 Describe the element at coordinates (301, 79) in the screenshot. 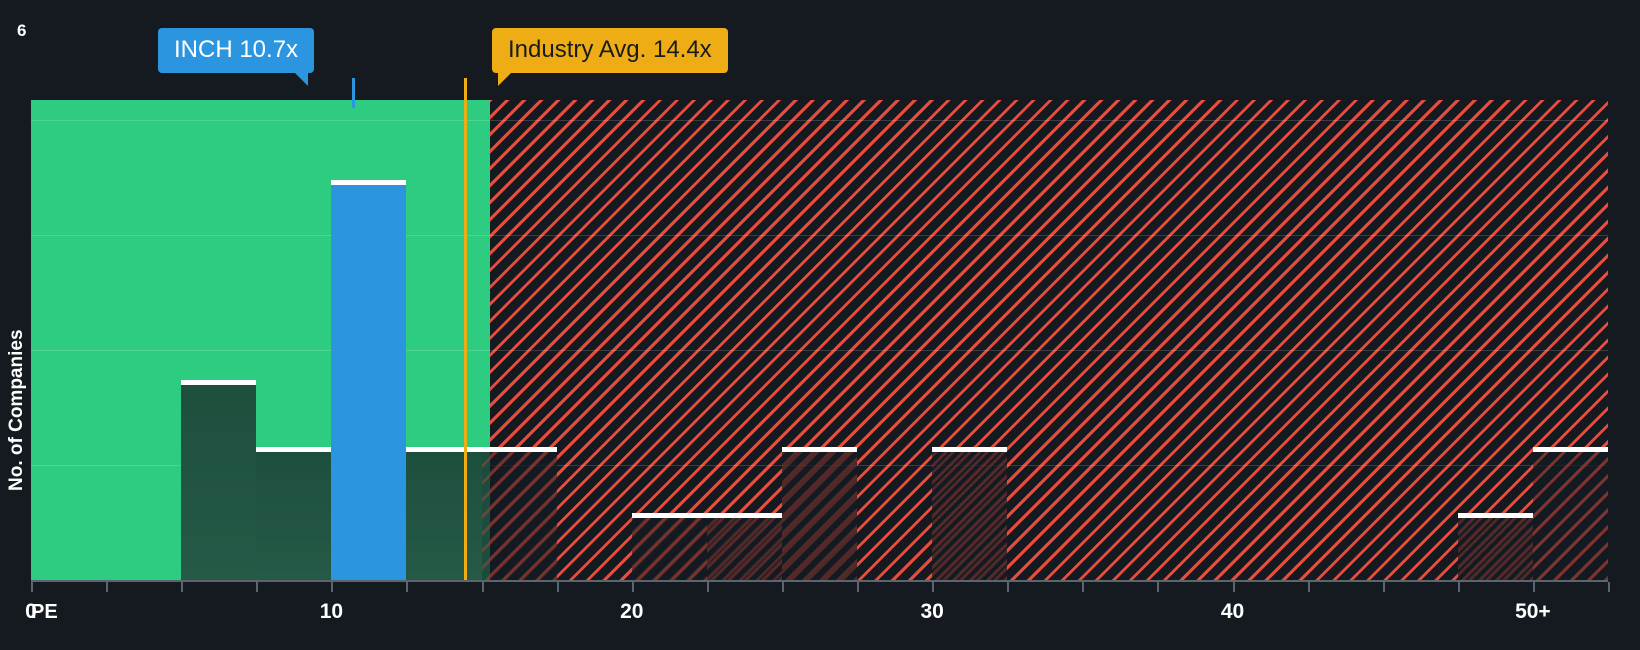

I see `callout-company-tail` at that location.